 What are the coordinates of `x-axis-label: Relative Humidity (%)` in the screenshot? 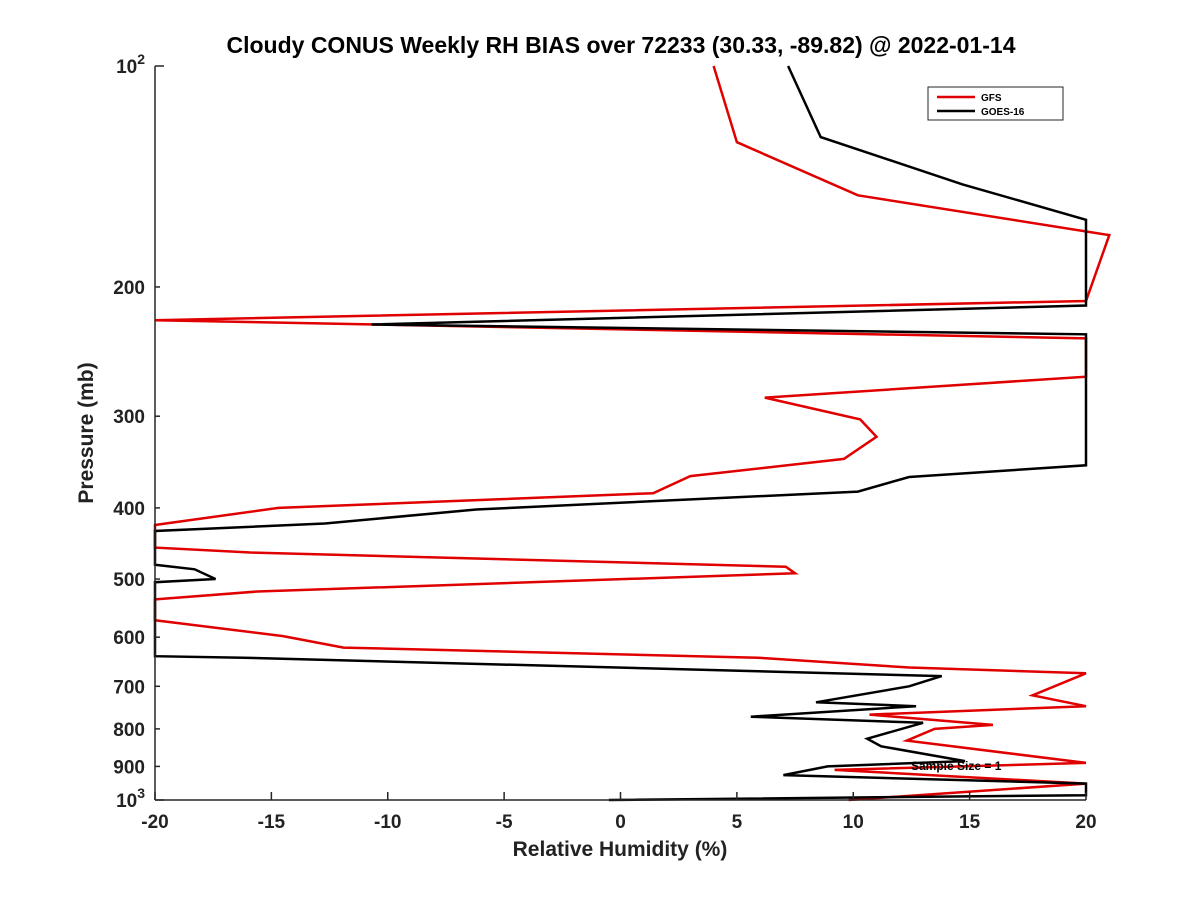 It's located at (620, 849).